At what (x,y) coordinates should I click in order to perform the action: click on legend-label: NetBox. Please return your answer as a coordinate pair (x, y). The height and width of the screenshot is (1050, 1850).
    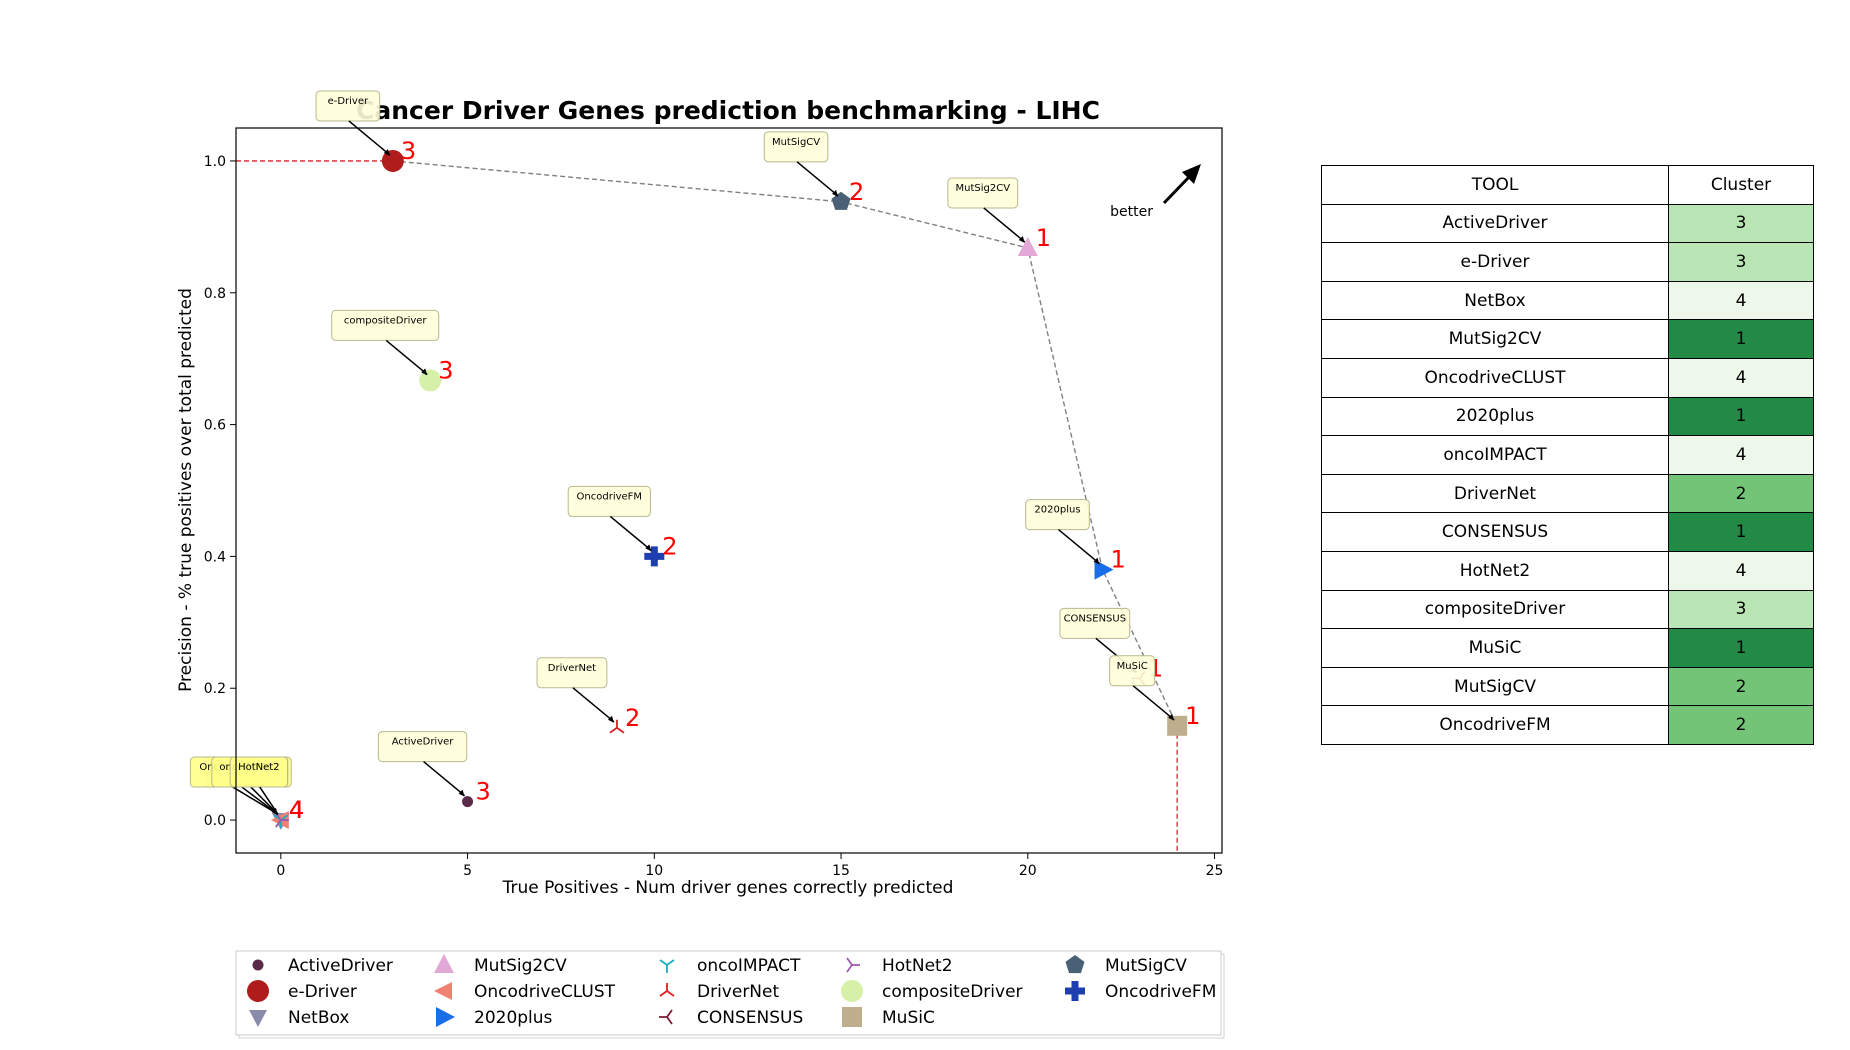
    Looking at the image, I should click on (318, 1018).